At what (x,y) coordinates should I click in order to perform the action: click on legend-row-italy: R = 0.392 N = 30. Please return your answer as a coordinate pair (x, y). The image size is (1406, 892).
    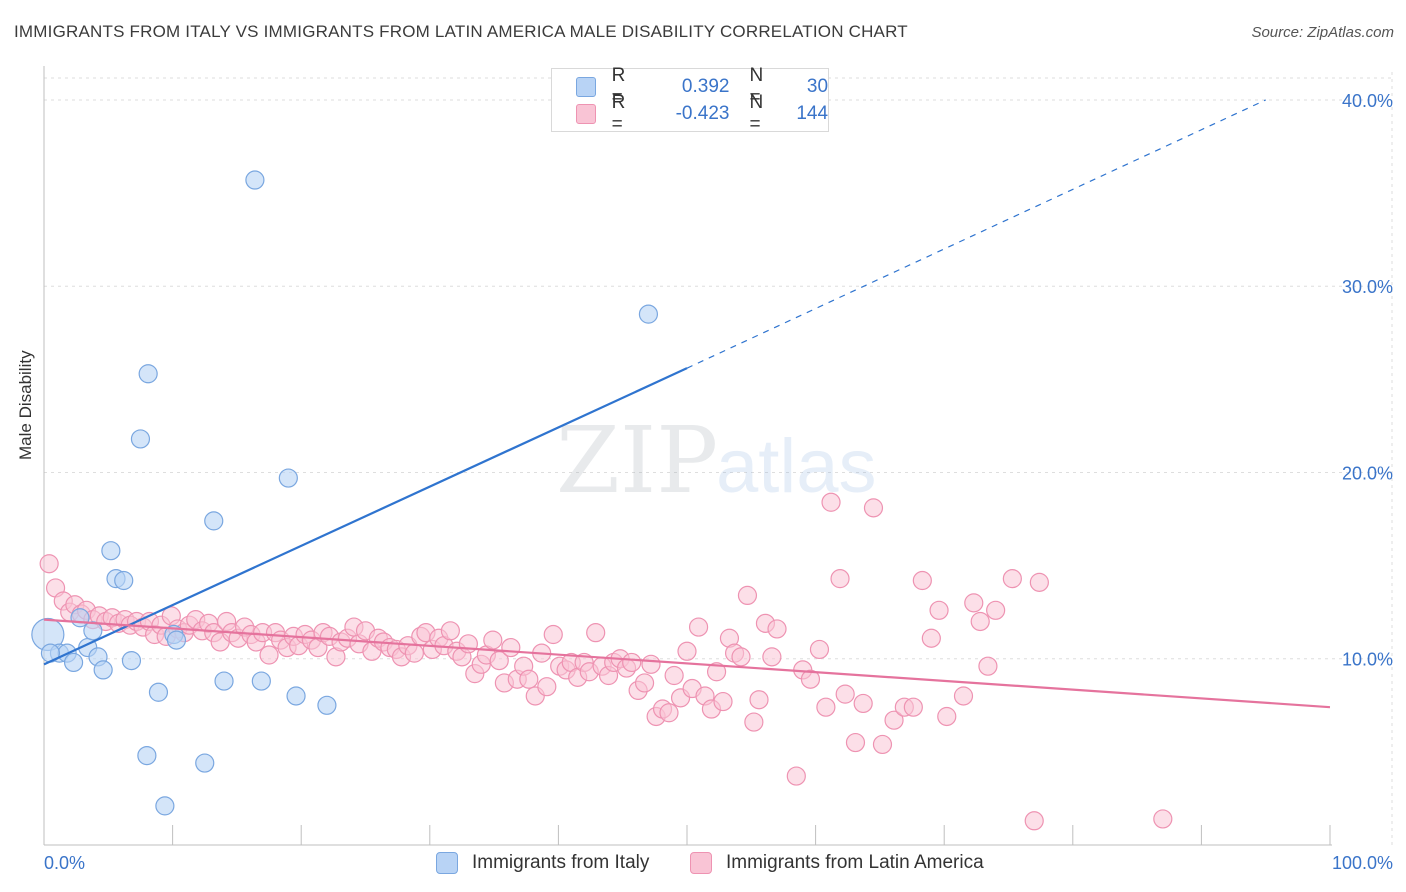
    Looking at the image, I should click on (702, 86).